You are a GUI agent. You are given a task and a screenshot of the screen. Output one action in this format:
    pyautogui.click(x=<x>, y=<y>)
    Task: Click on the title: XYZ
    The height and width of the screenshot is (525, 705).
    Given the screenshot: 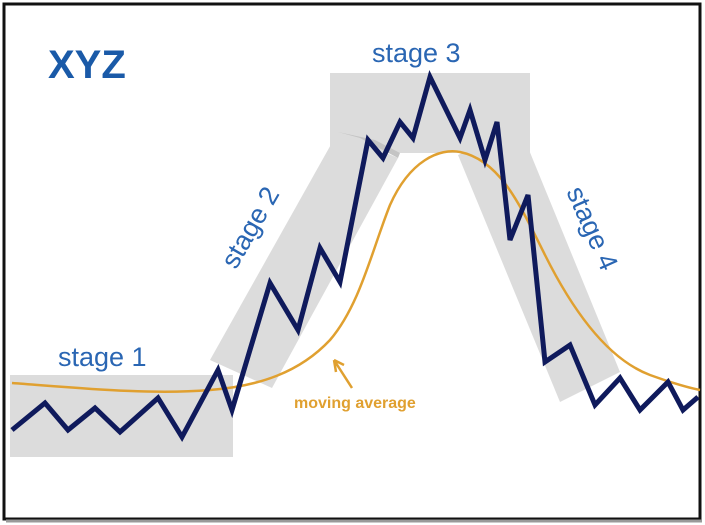 What is the action you would take?
    pyautogui.click(x=87, y=65)
    